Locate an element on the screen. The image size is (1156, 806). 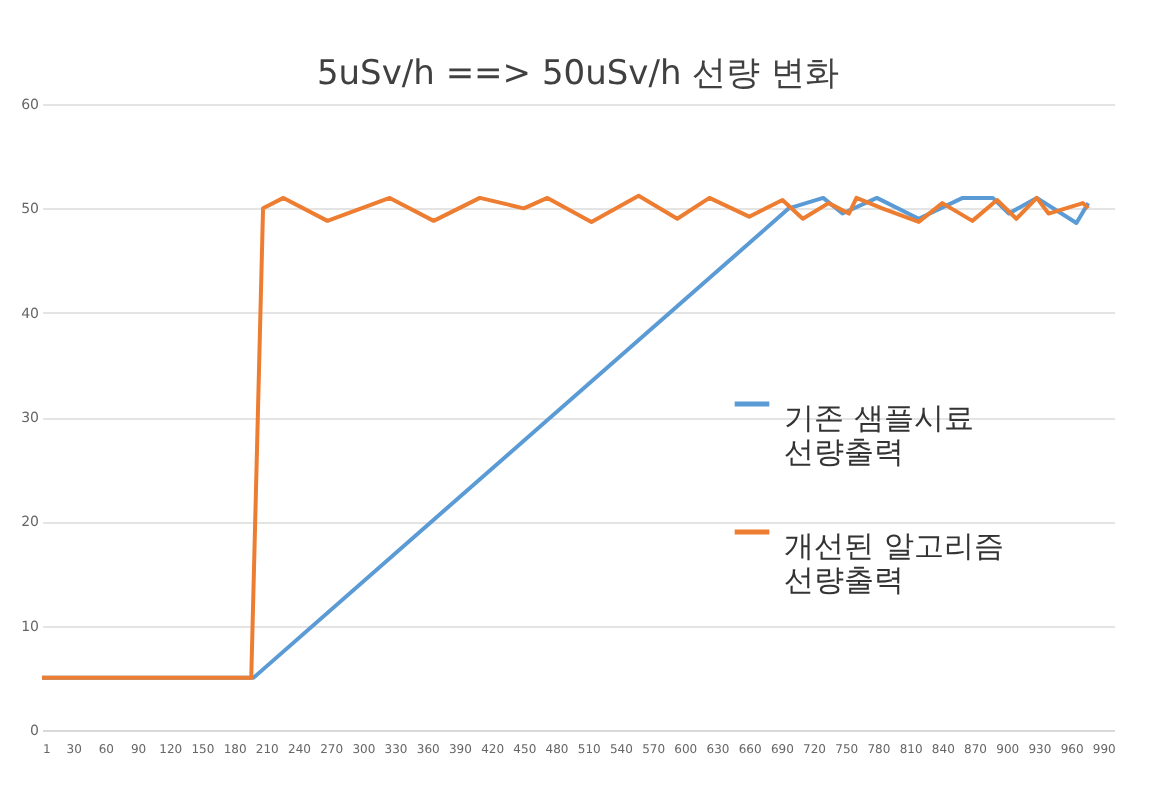
chart-title: 5uSv/h ==> 50uSv/h 선량 변화 is located at coordinates (578, 74).